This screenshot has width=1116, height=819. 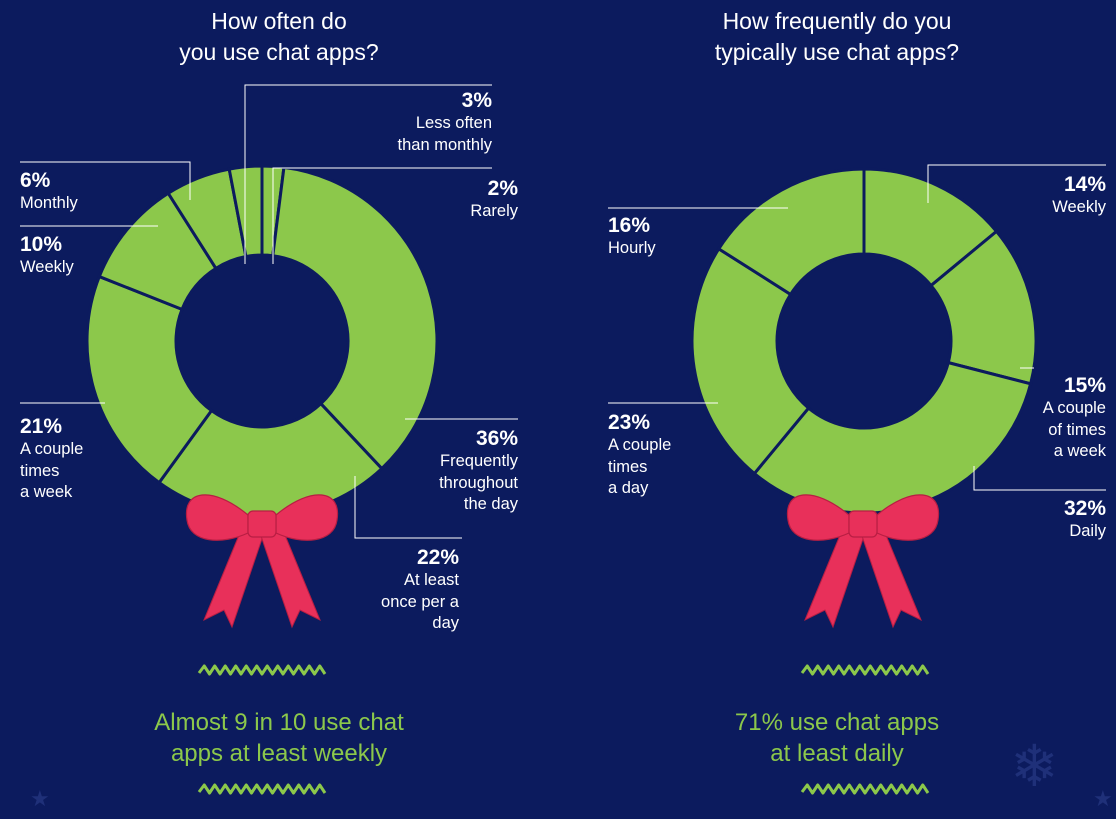 I want to click on label-monthly: 6% Monthly, so click(x=49, y=191).